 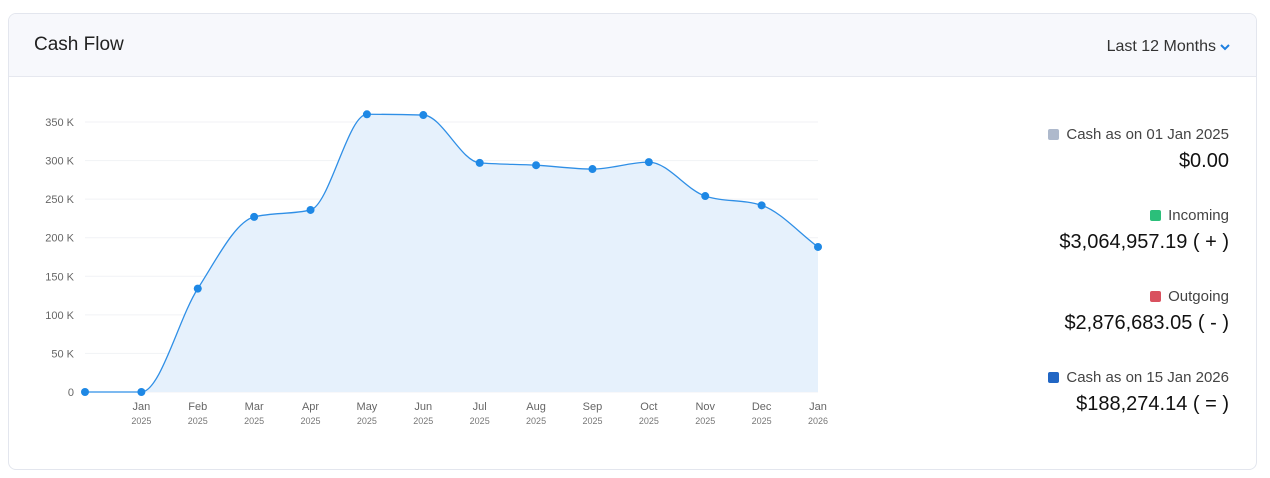 I want to click on summary-item: Outgoing $2,876,683.05 ( - ), so click(x=1079, y=328).